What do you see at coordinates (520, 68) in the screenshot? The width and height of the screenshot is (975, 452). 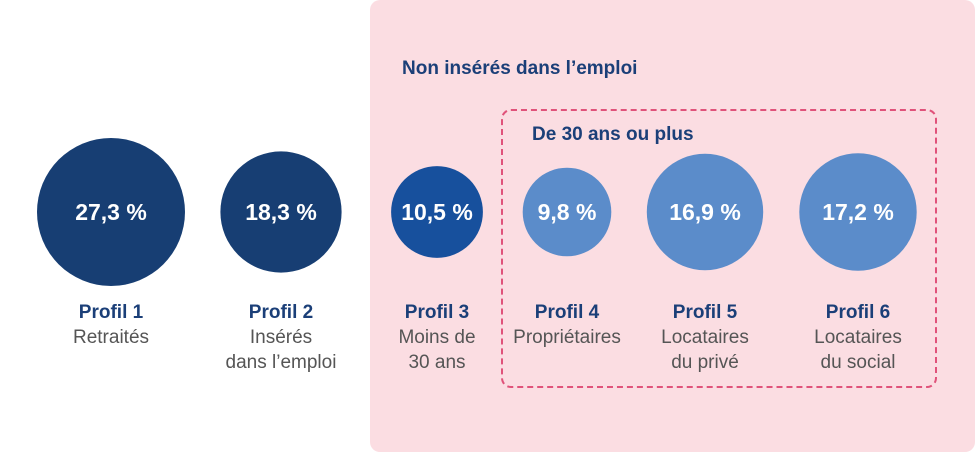 I see `panel-title: Non insérés dans l’emploi` at bounding box center [520, 68].